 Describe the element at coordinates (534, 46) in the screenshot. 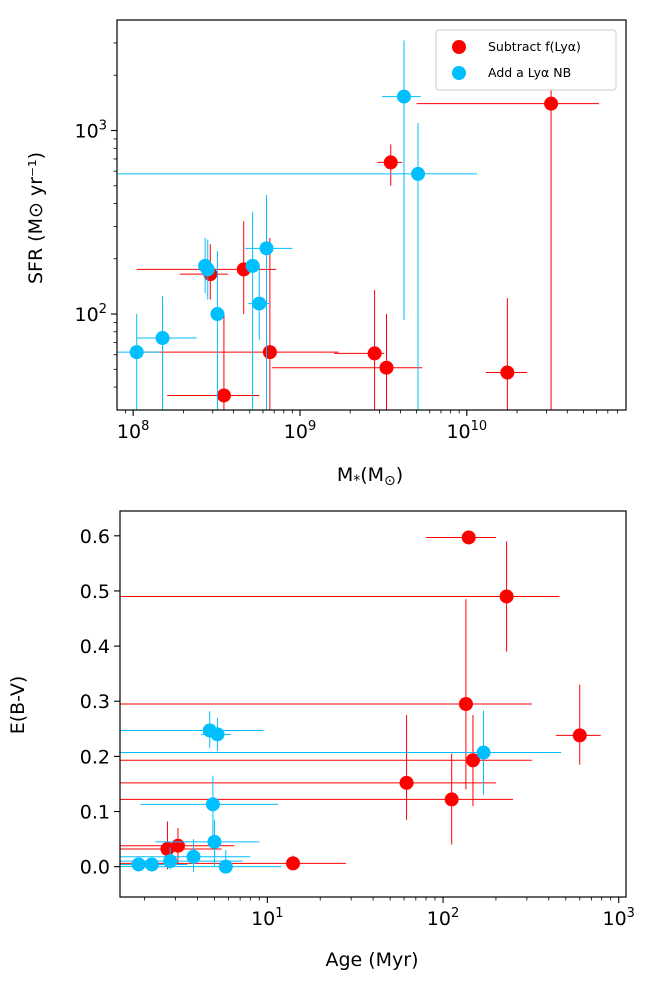

I see `legend-label-subtract: Subtract f(Lyα)` at that location.